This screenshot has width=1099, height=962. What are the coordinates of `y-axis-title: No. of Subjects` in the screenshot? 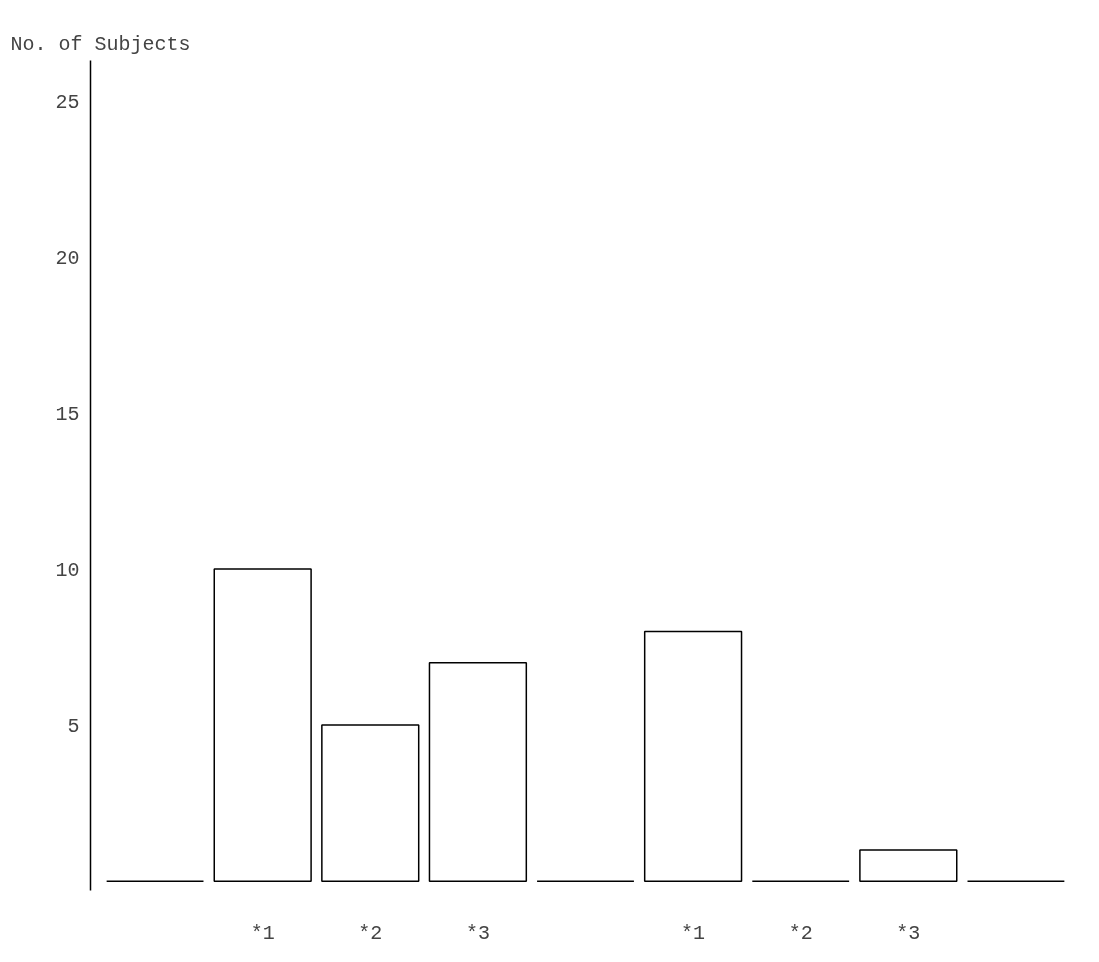 It's located at (100, 44).